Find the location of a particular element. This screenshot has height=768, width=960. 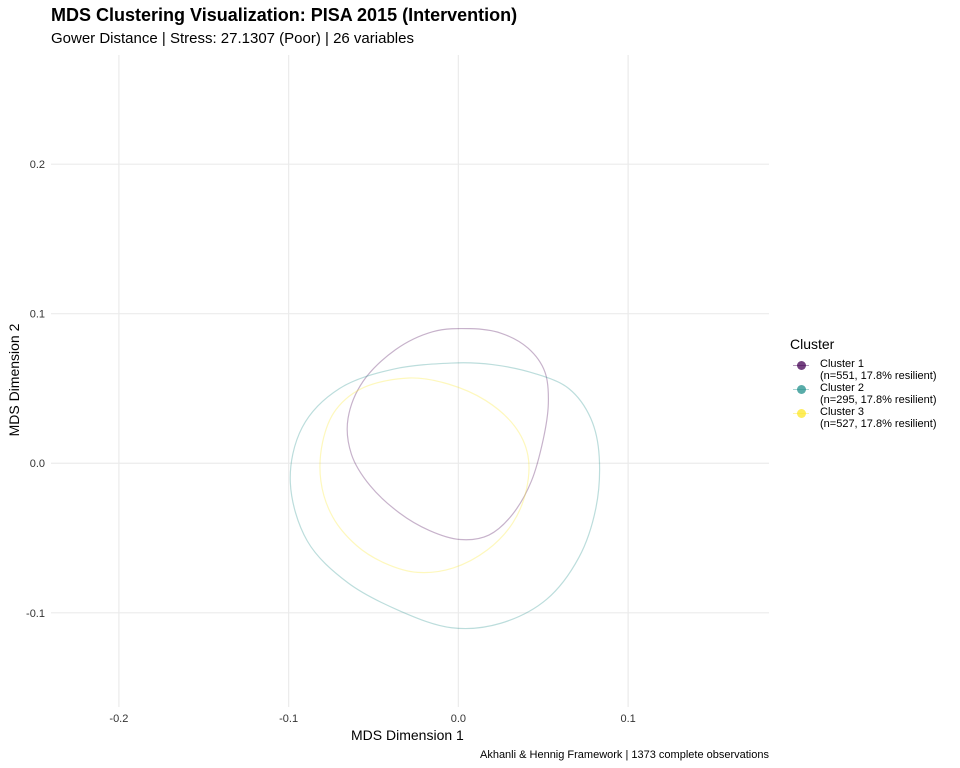

y-axis-label: MDS Dimension 2 is located at coordinates (14, 380).